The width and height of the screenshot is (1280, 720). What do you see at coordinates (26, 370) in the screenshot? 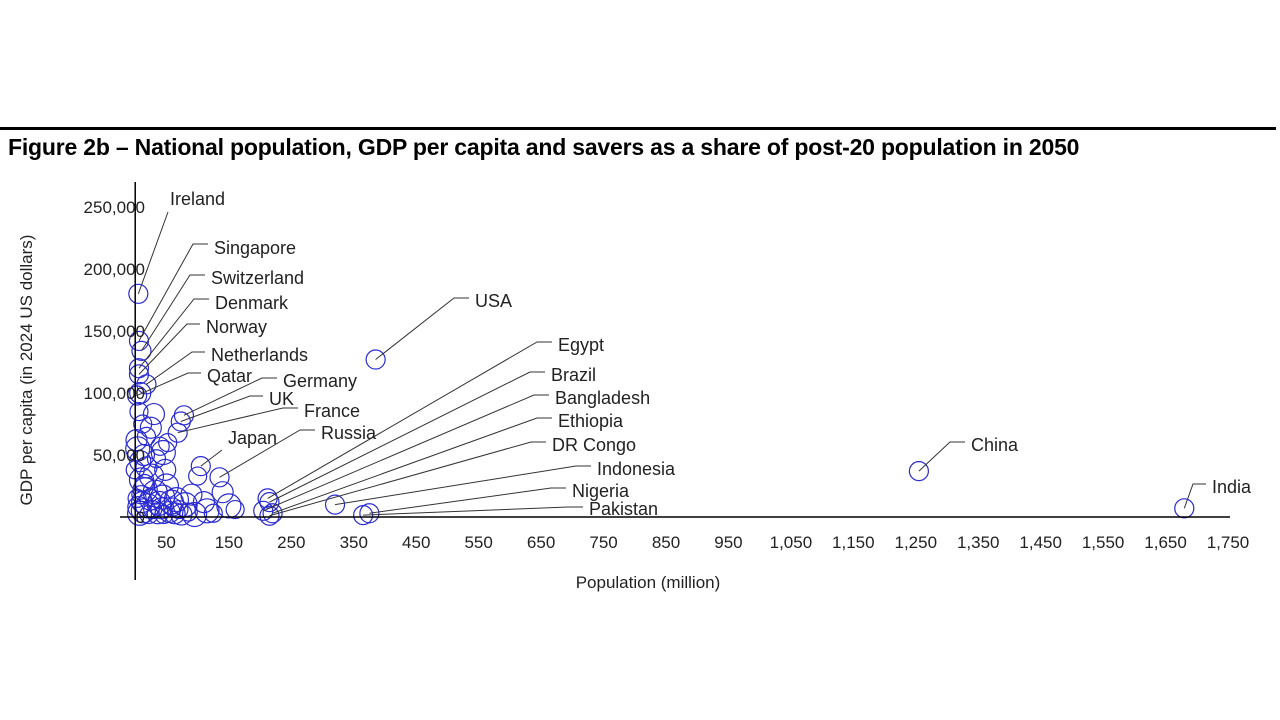
I see `y-axis-title: GDP per capita (in 2024 US dollars)` at bounding box center [26, 370].